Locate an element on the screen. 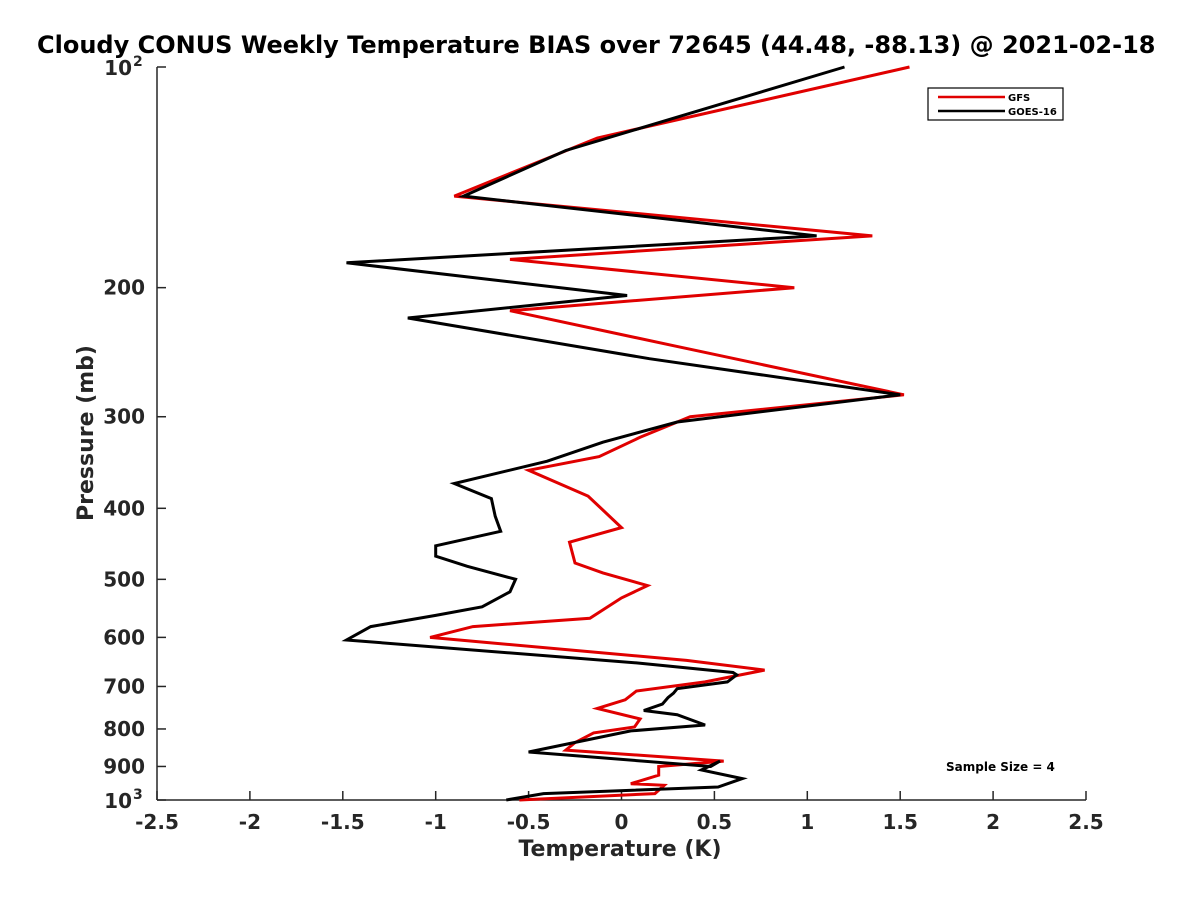 The image size is (1200, 900). x-tick-label: -2 is located at coordinates (250, 822).